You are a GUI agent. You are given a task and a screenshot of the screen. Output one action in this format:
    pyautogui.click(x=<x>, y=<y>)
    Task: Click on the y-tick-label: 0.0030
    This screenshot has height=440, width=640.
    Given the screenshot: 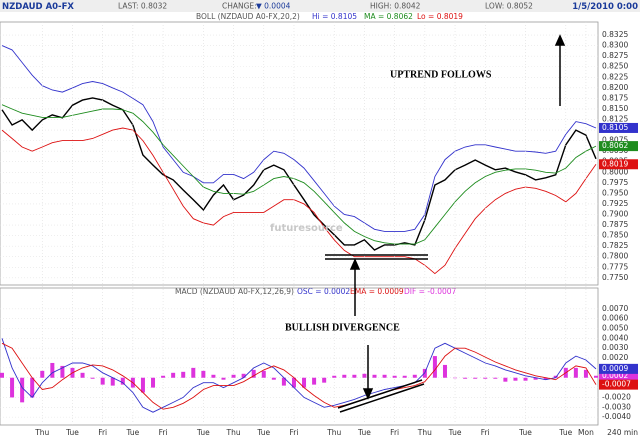 What is the action you would take?
    pyautogui.click(x=615, y=347)
    